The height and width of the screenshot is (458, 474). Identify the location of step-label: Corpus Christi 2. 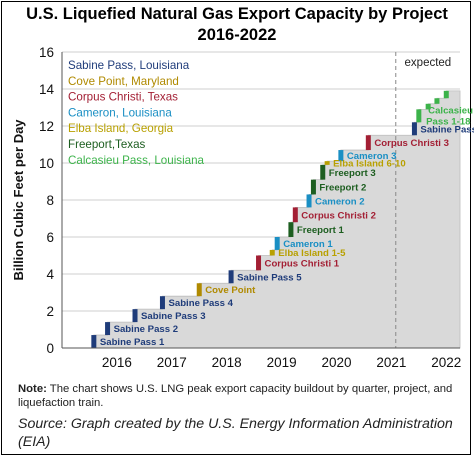
(338, 215).